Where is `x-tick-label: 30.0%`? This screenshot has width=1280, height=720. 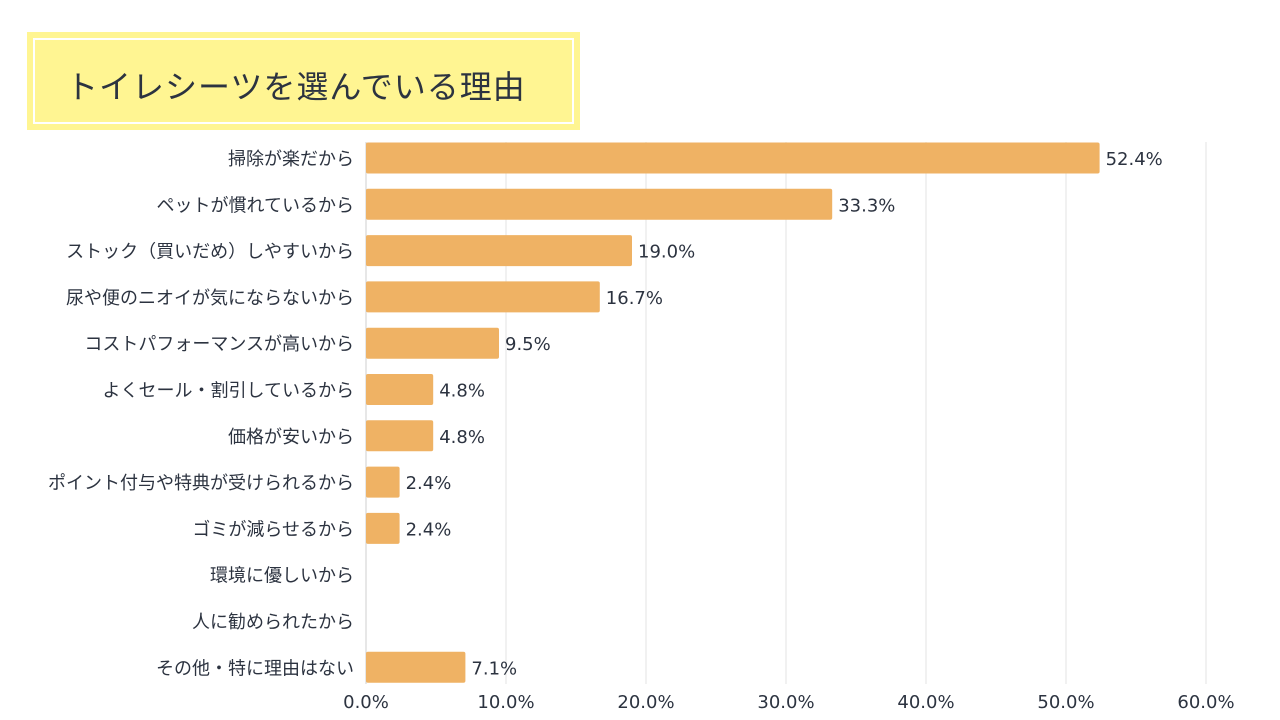 x-tick-label: 30.0% is located at coordinates (785, 702).